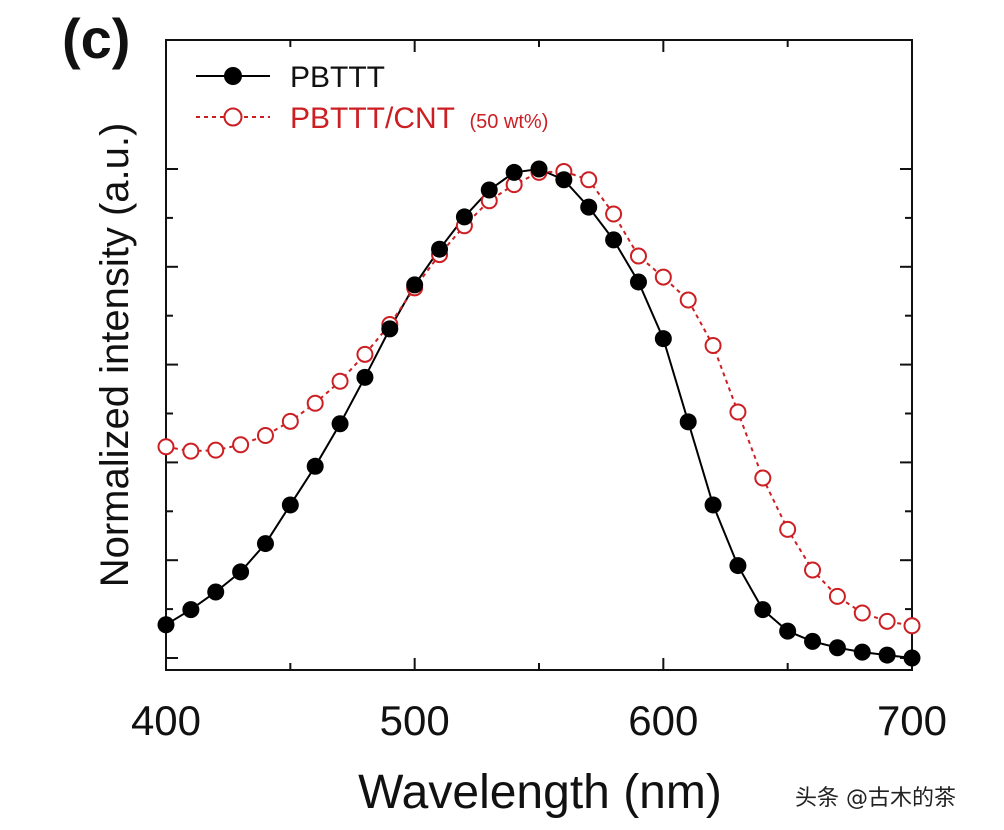  Describe the element at coordinates (540, 792) in the screenshot. I see `x-axis-title: Wavelength (nm)` at that location.